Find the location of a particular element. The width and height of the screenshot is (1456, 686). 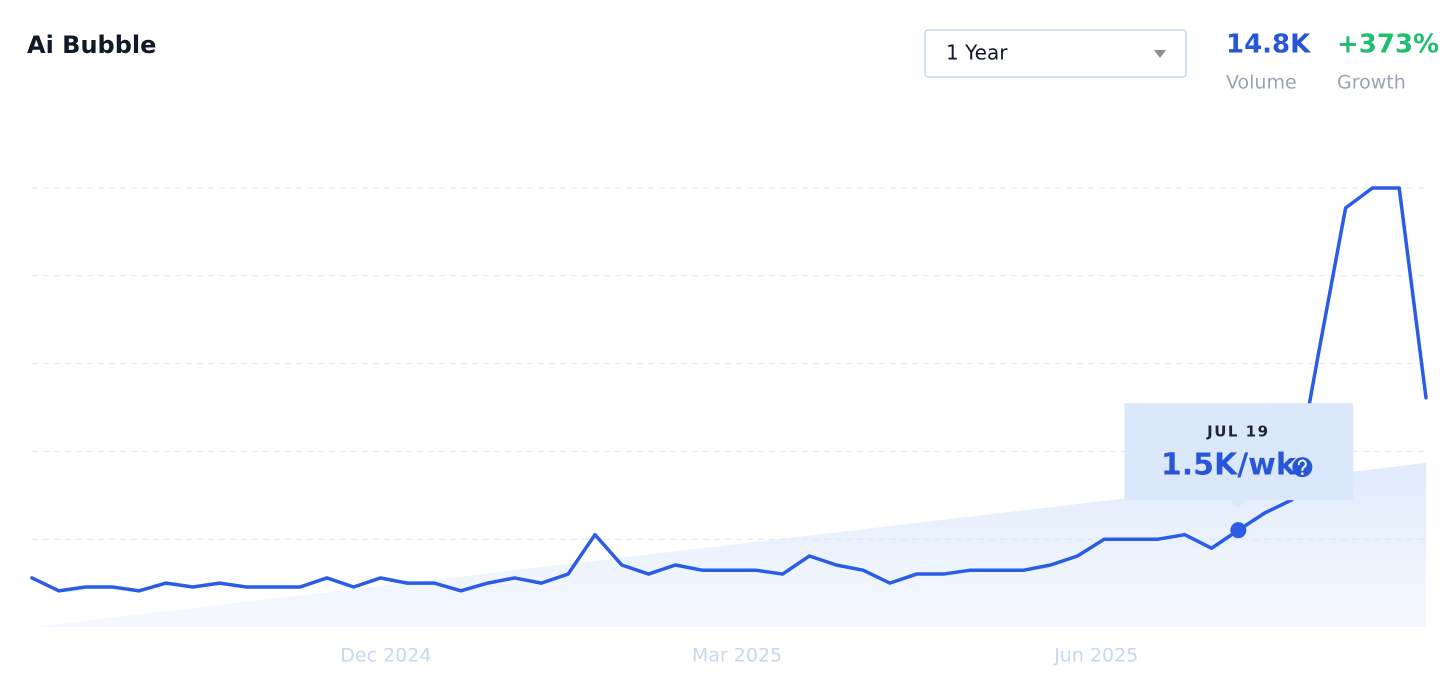

dropdown-box is located at coordinates (1055, 53).